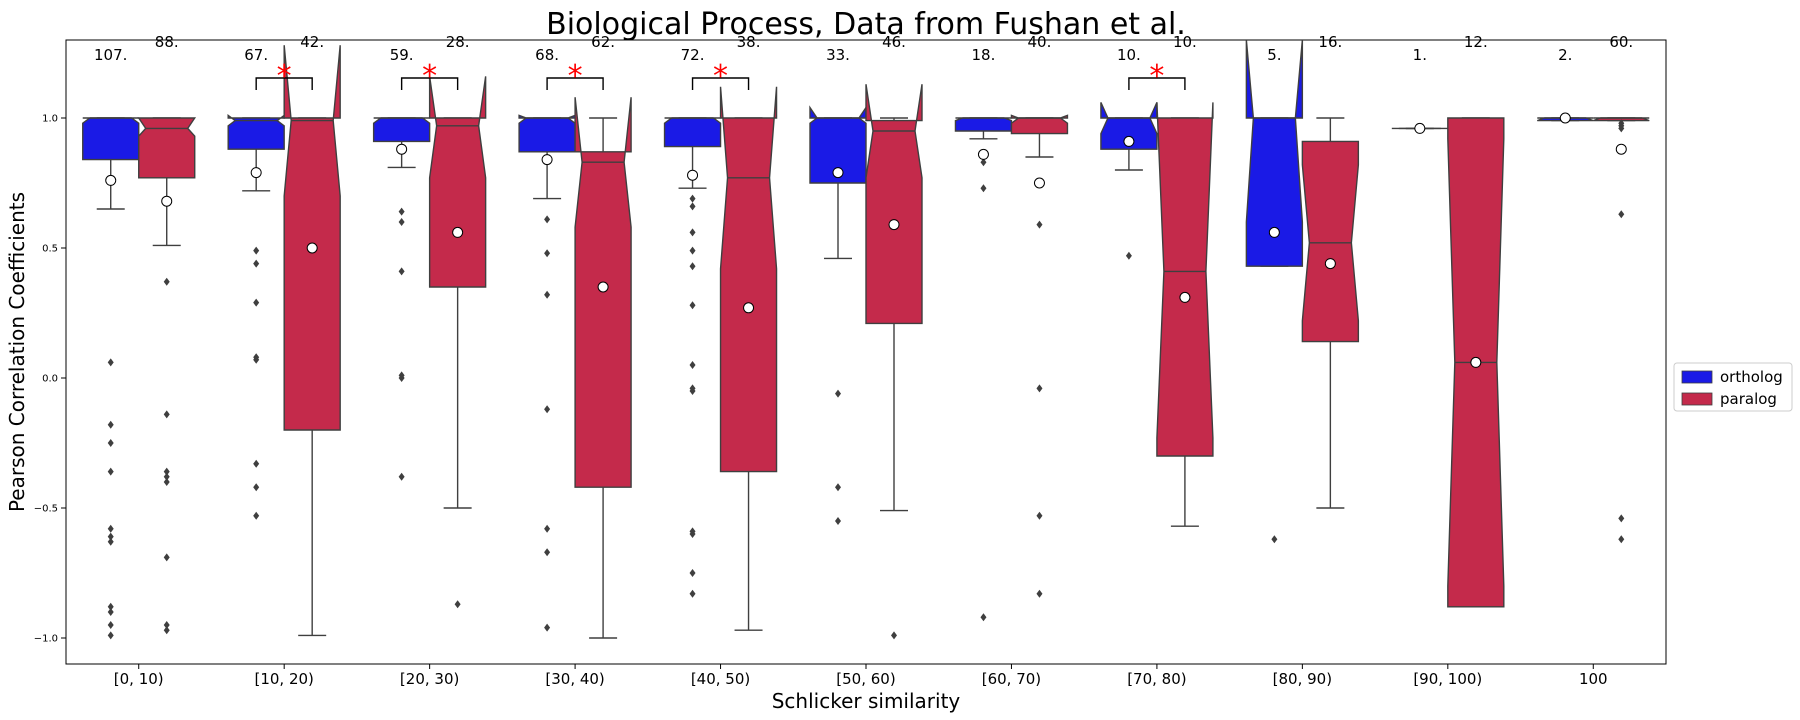 Image resolution: width=1800 pixels, height=720 pixels. I want to click on x-tick-label: [20, 30), so click(429, 679).